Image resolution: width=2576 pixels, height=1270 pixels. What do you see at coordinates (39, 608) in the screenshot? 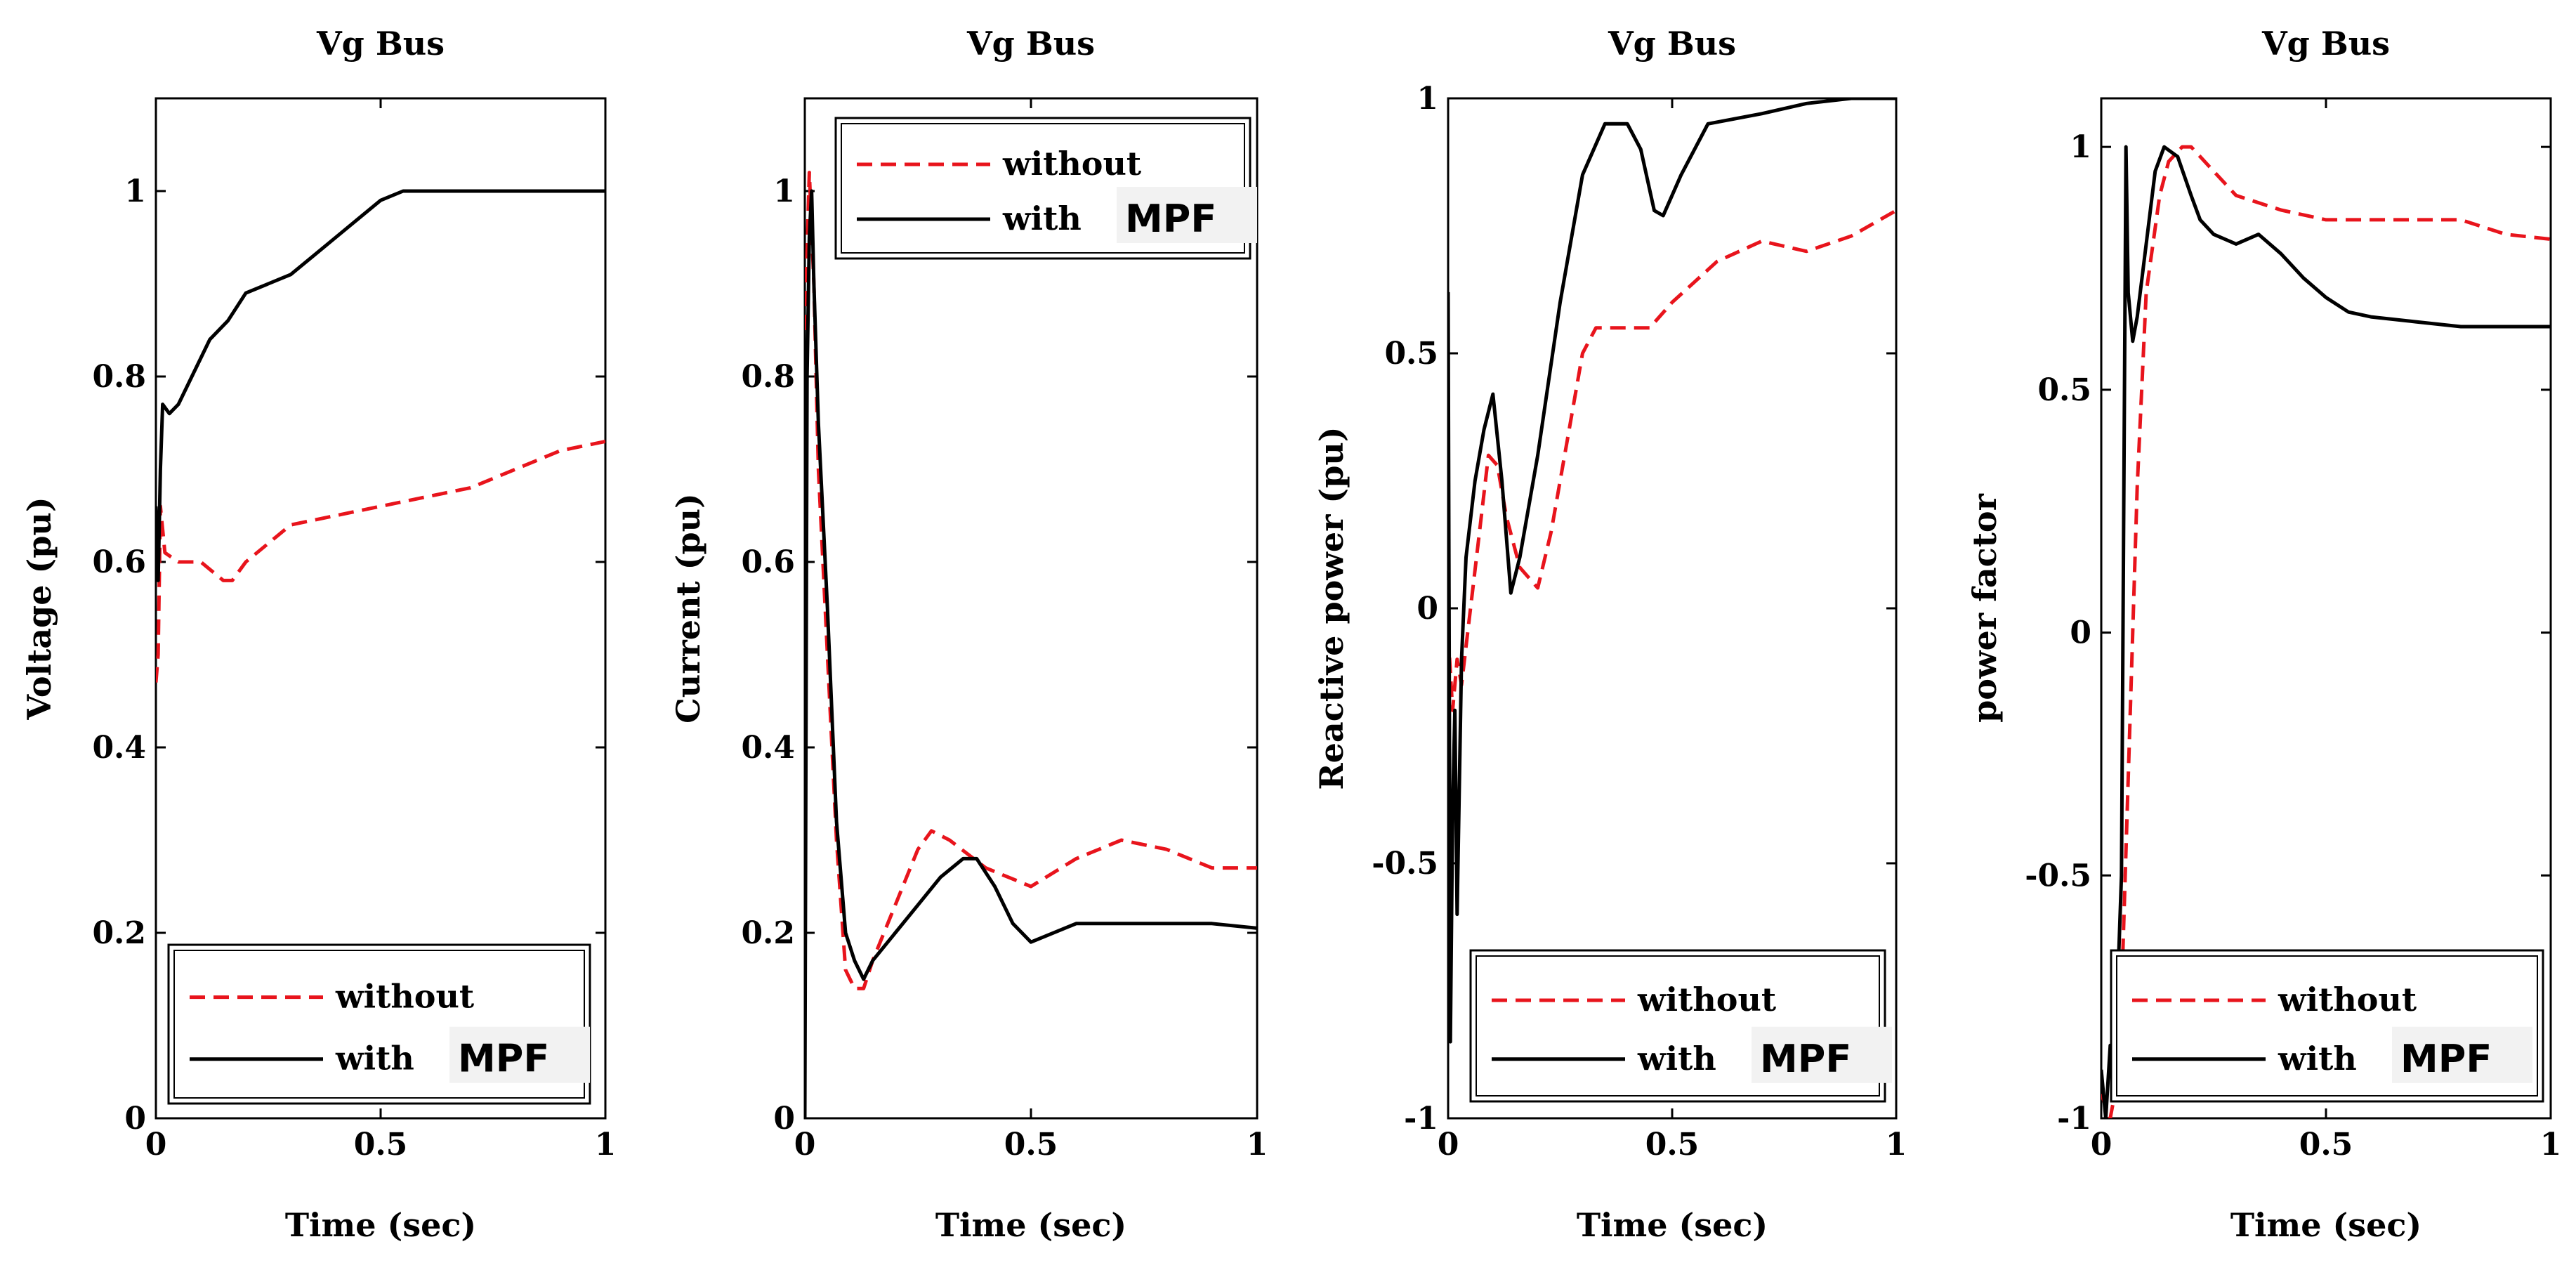
I see `y-axis-label: Voltage (pu)` at bounding box center [39, 608].